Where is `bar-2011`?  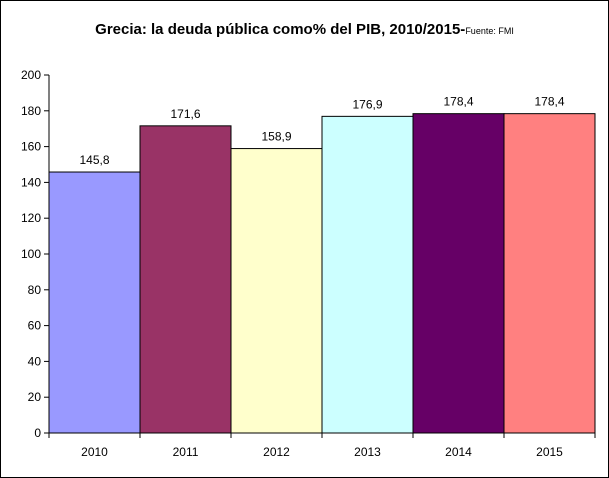
bar-2011 is located at coordinates (185, 279).